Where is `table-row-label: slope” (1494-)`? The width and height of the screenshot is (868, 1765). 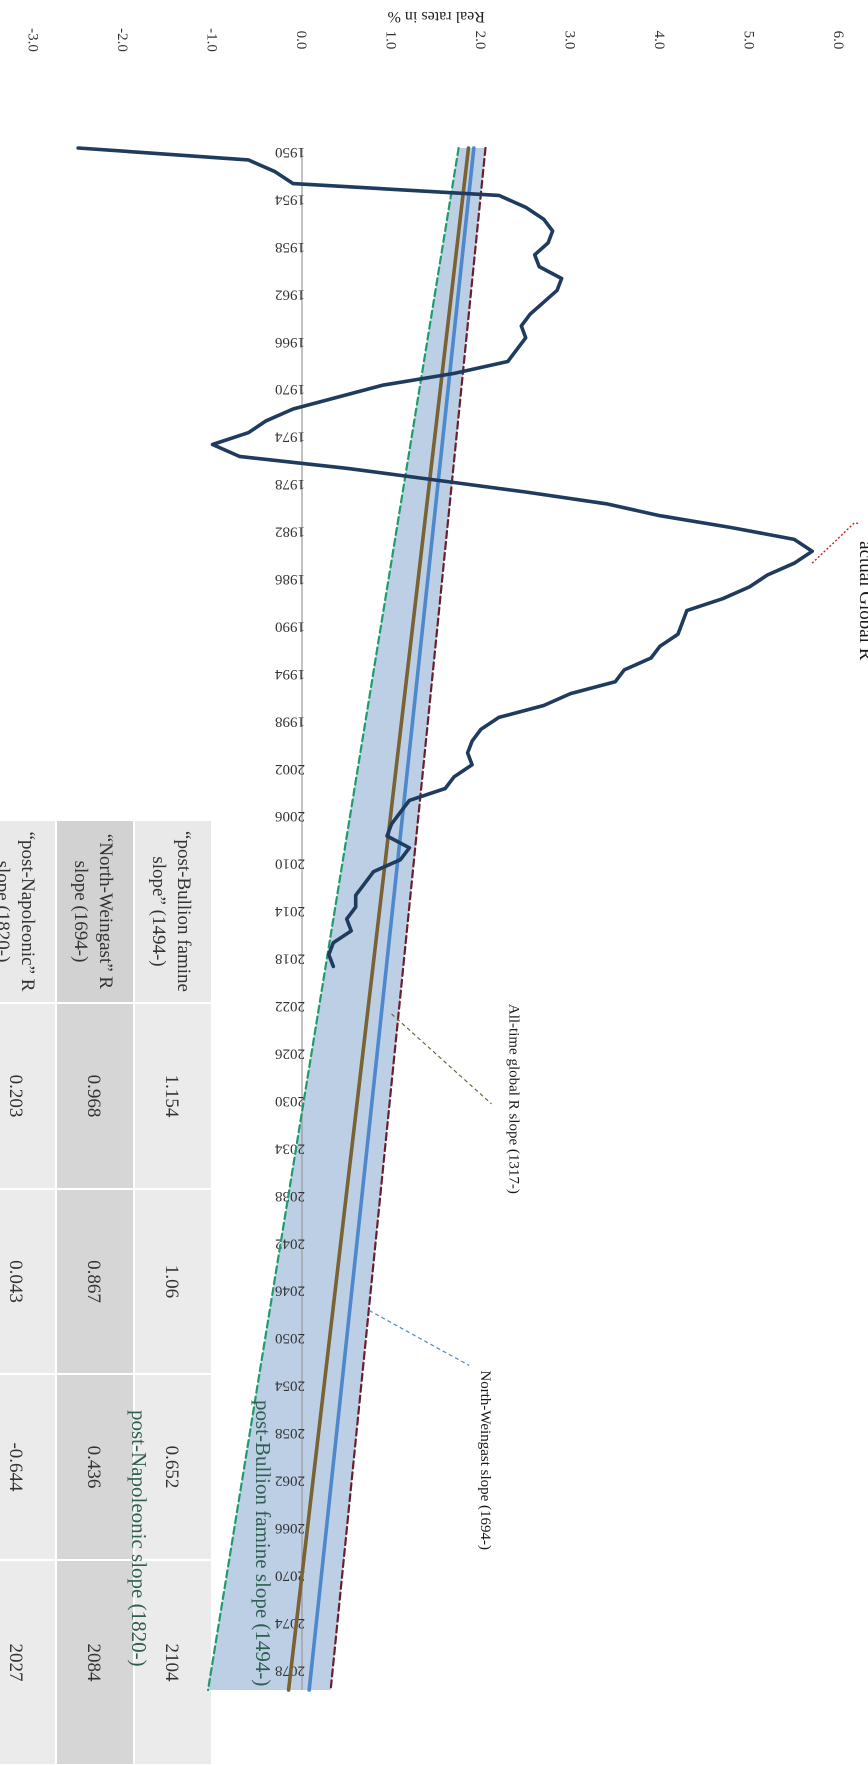
table-row-label: slope” (1494-) is located at coordinates (158, 911).